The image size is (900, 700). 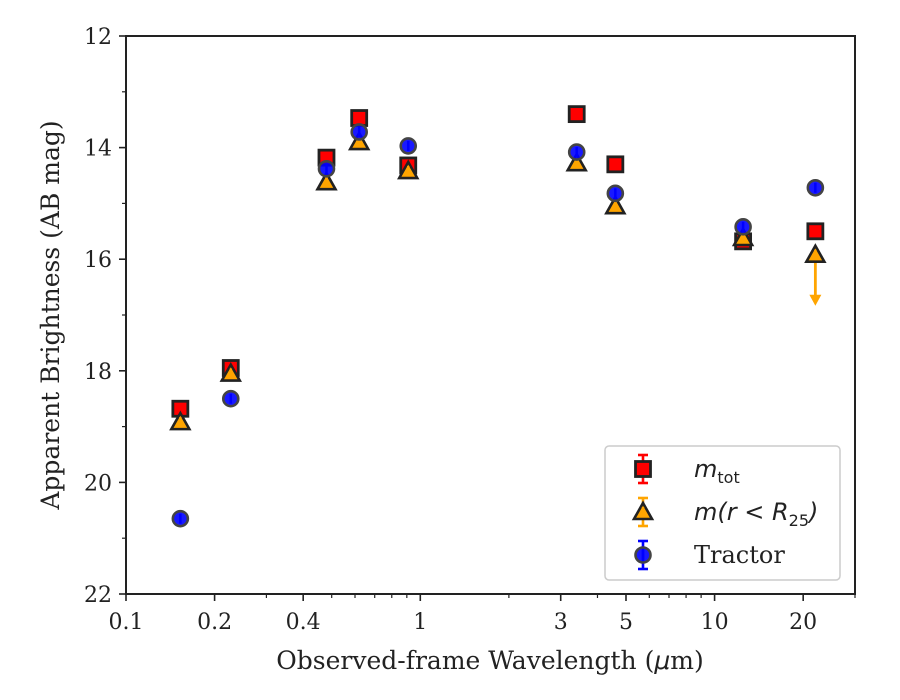 What do you see at coordinates (715, 622) in the screenshot?
I see `x-tick-label: 10` at bounding box center [715, 622].